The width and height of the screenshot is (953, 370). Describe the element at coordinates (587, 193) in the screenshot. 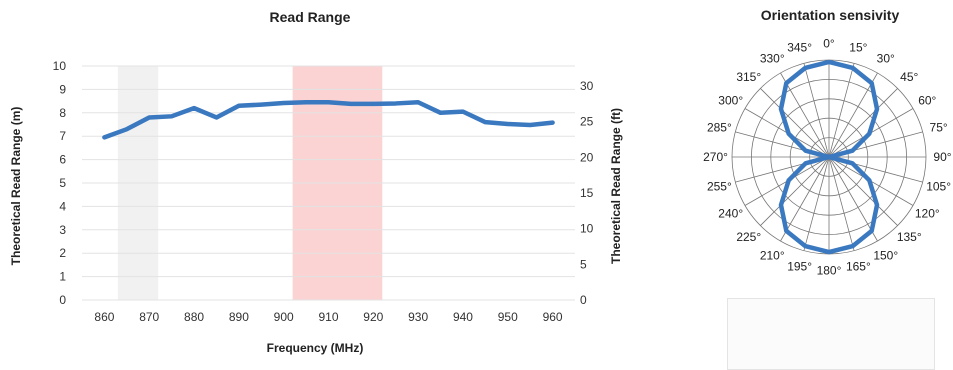

I see `y2-tick-label: 15` at that location.